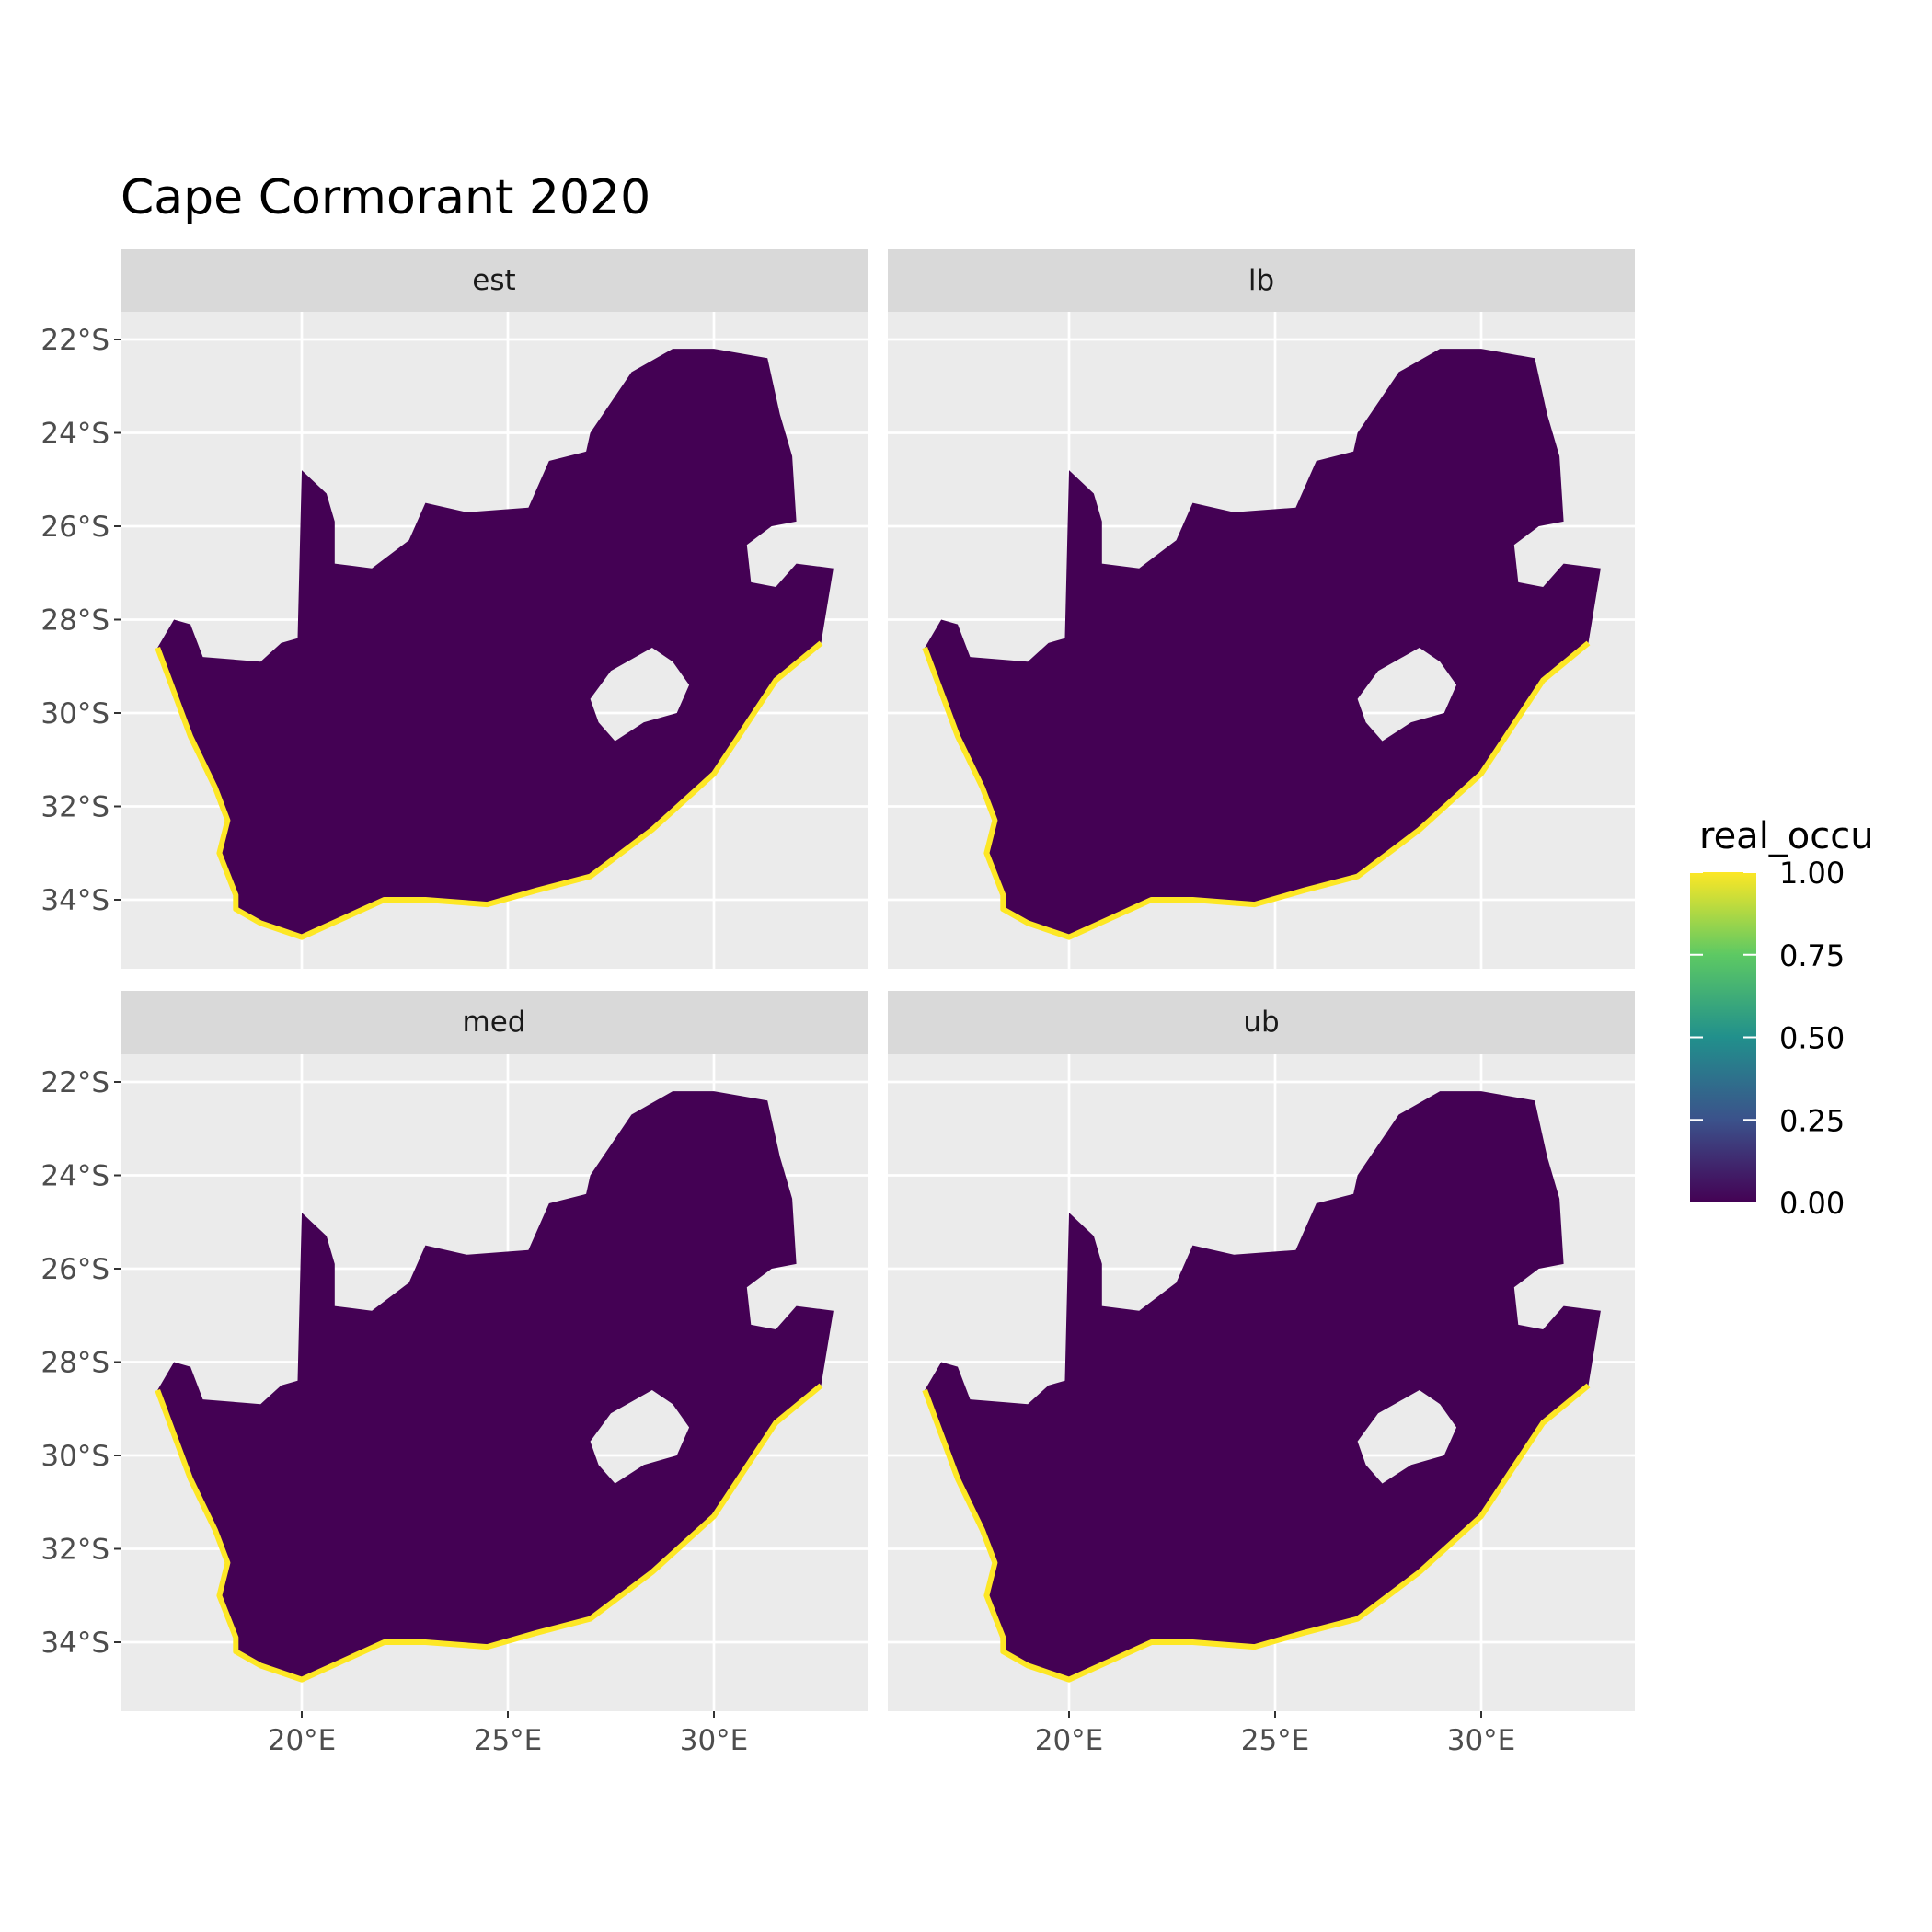 The image size is (1932, 1932). Describe the element at coordinates (385, 197) in the screenshot. I see `chart-title: Cape Cormorant 2020` at that location.